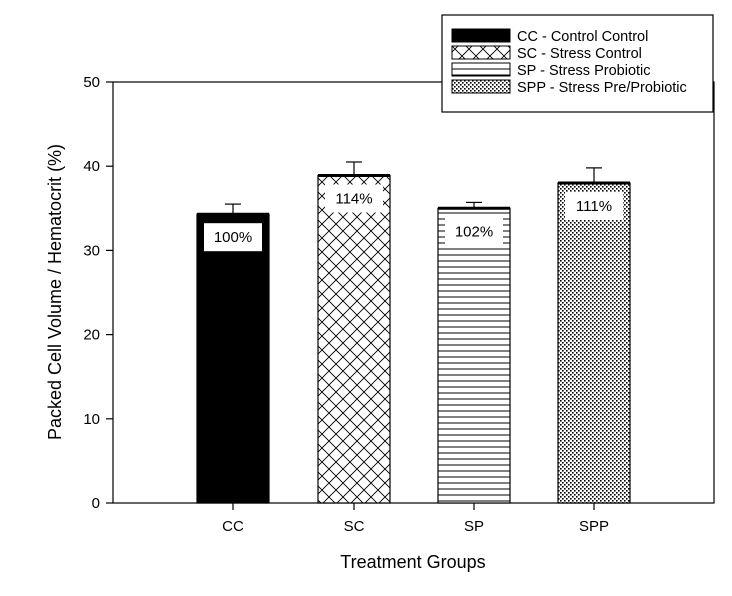  I want to click on x-tick-label: SP, so click(474, 526).